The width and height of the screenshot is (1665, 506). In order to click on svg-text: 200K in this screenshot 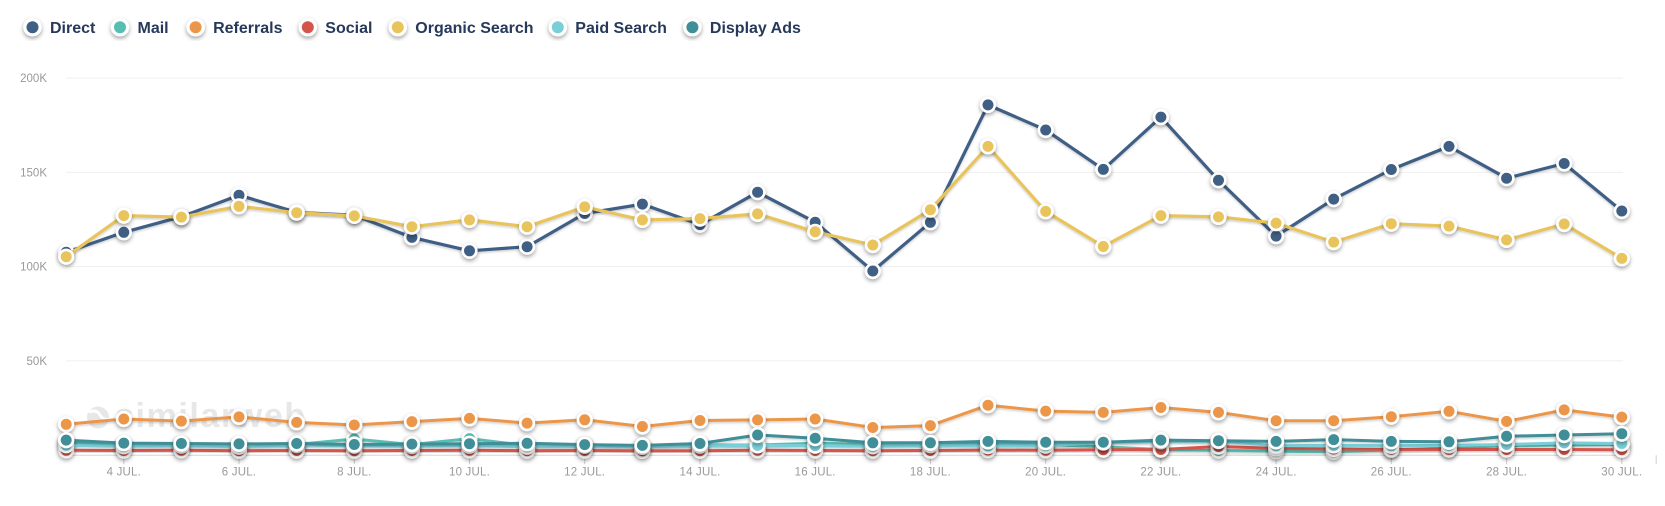, I will do `click(33, 79)`.